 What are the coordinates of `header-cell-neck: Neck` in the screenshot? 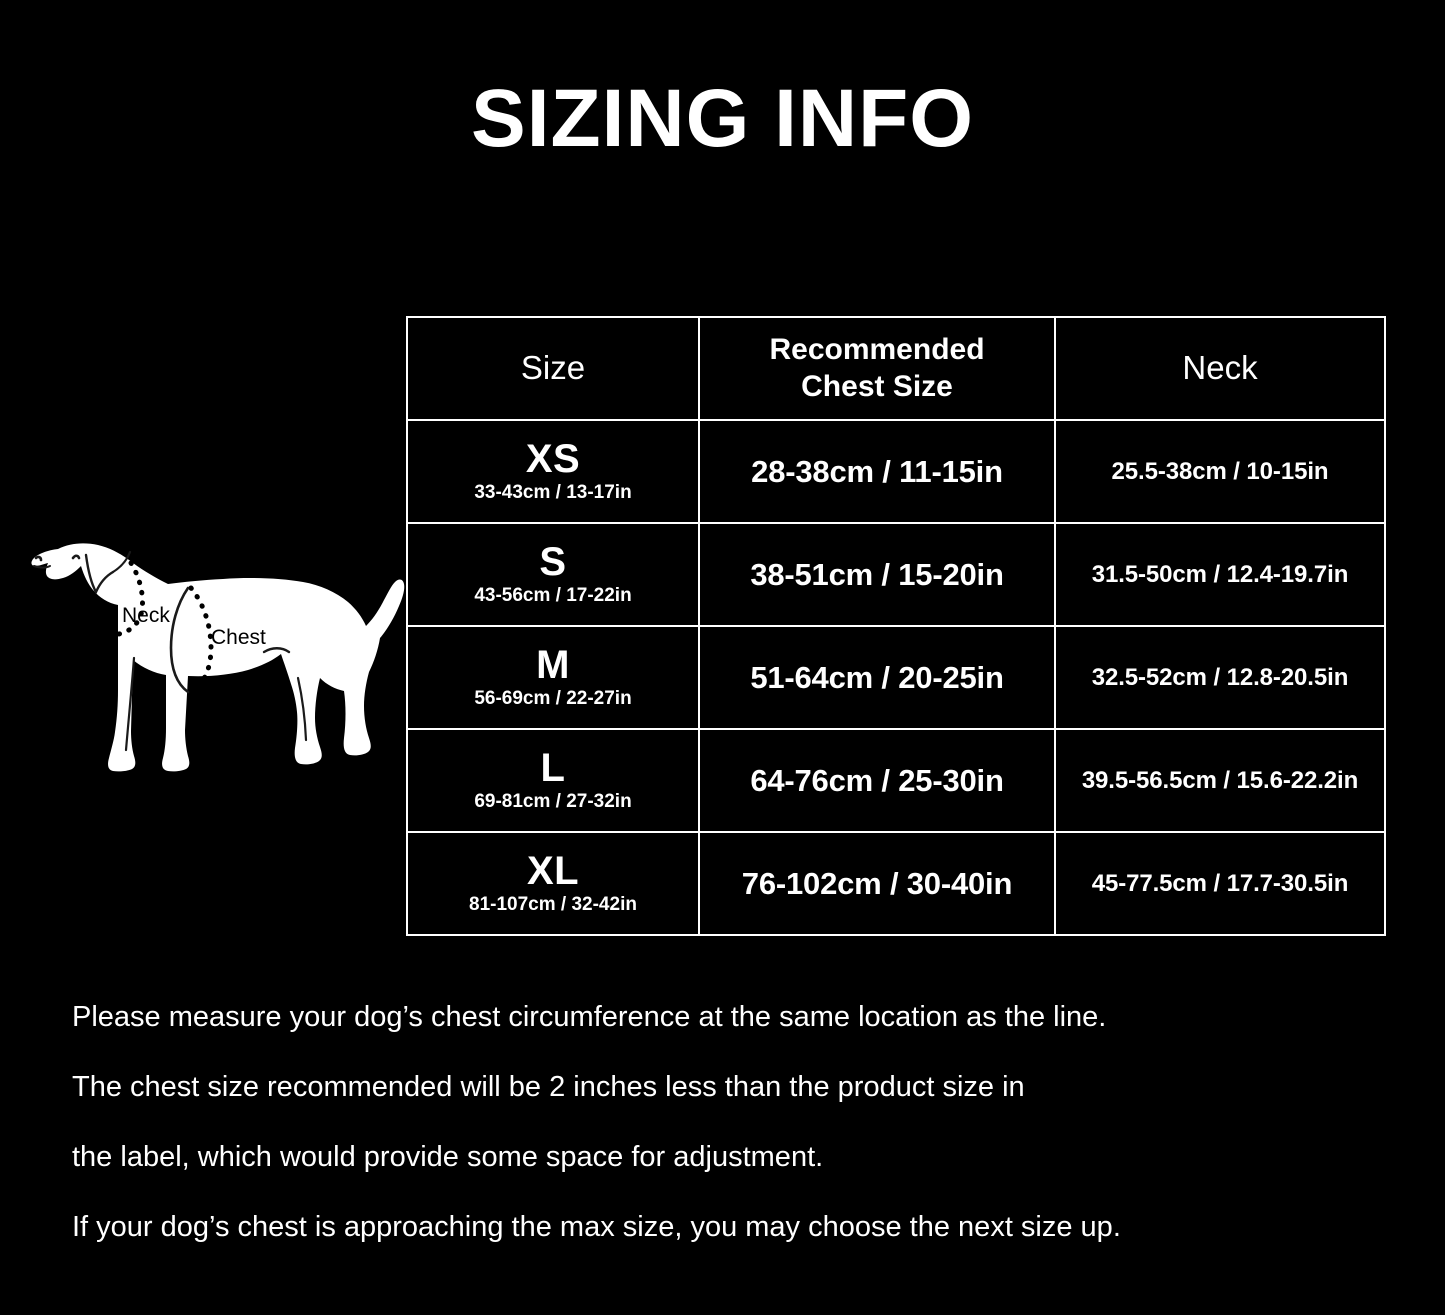 It's located at (1220, 368).